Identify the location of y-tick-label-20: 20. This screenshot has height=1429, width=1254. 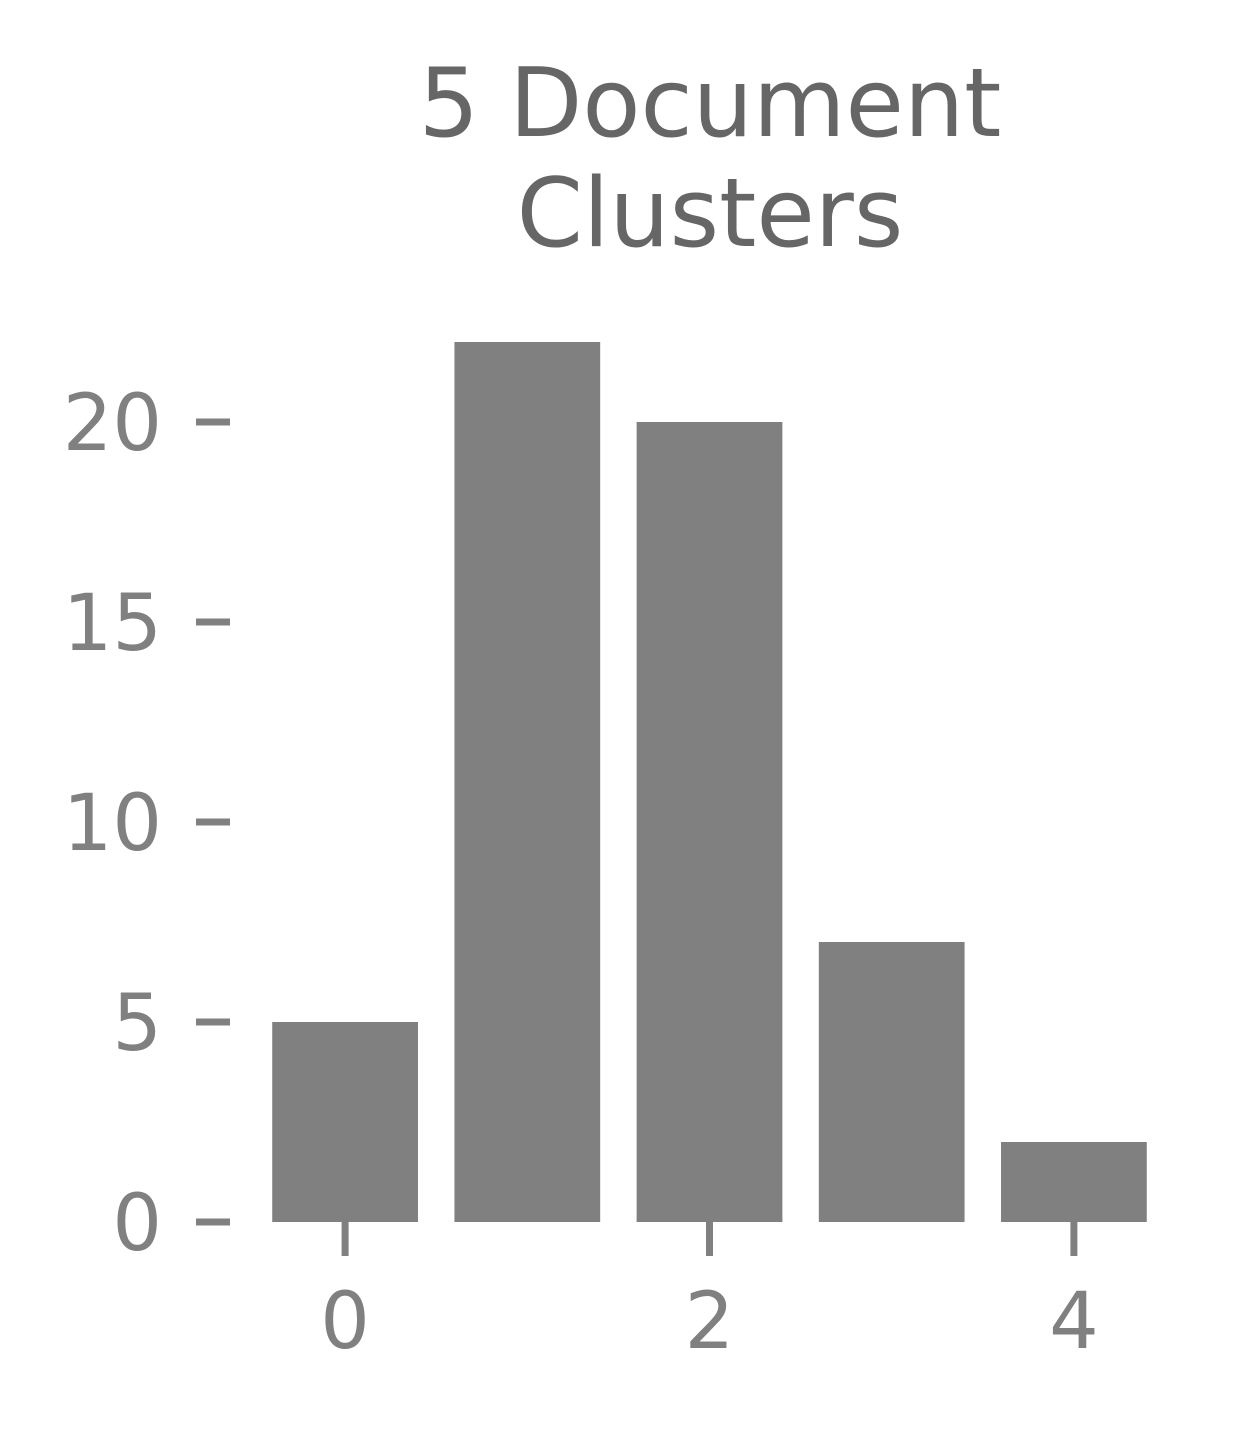
(112, 424).